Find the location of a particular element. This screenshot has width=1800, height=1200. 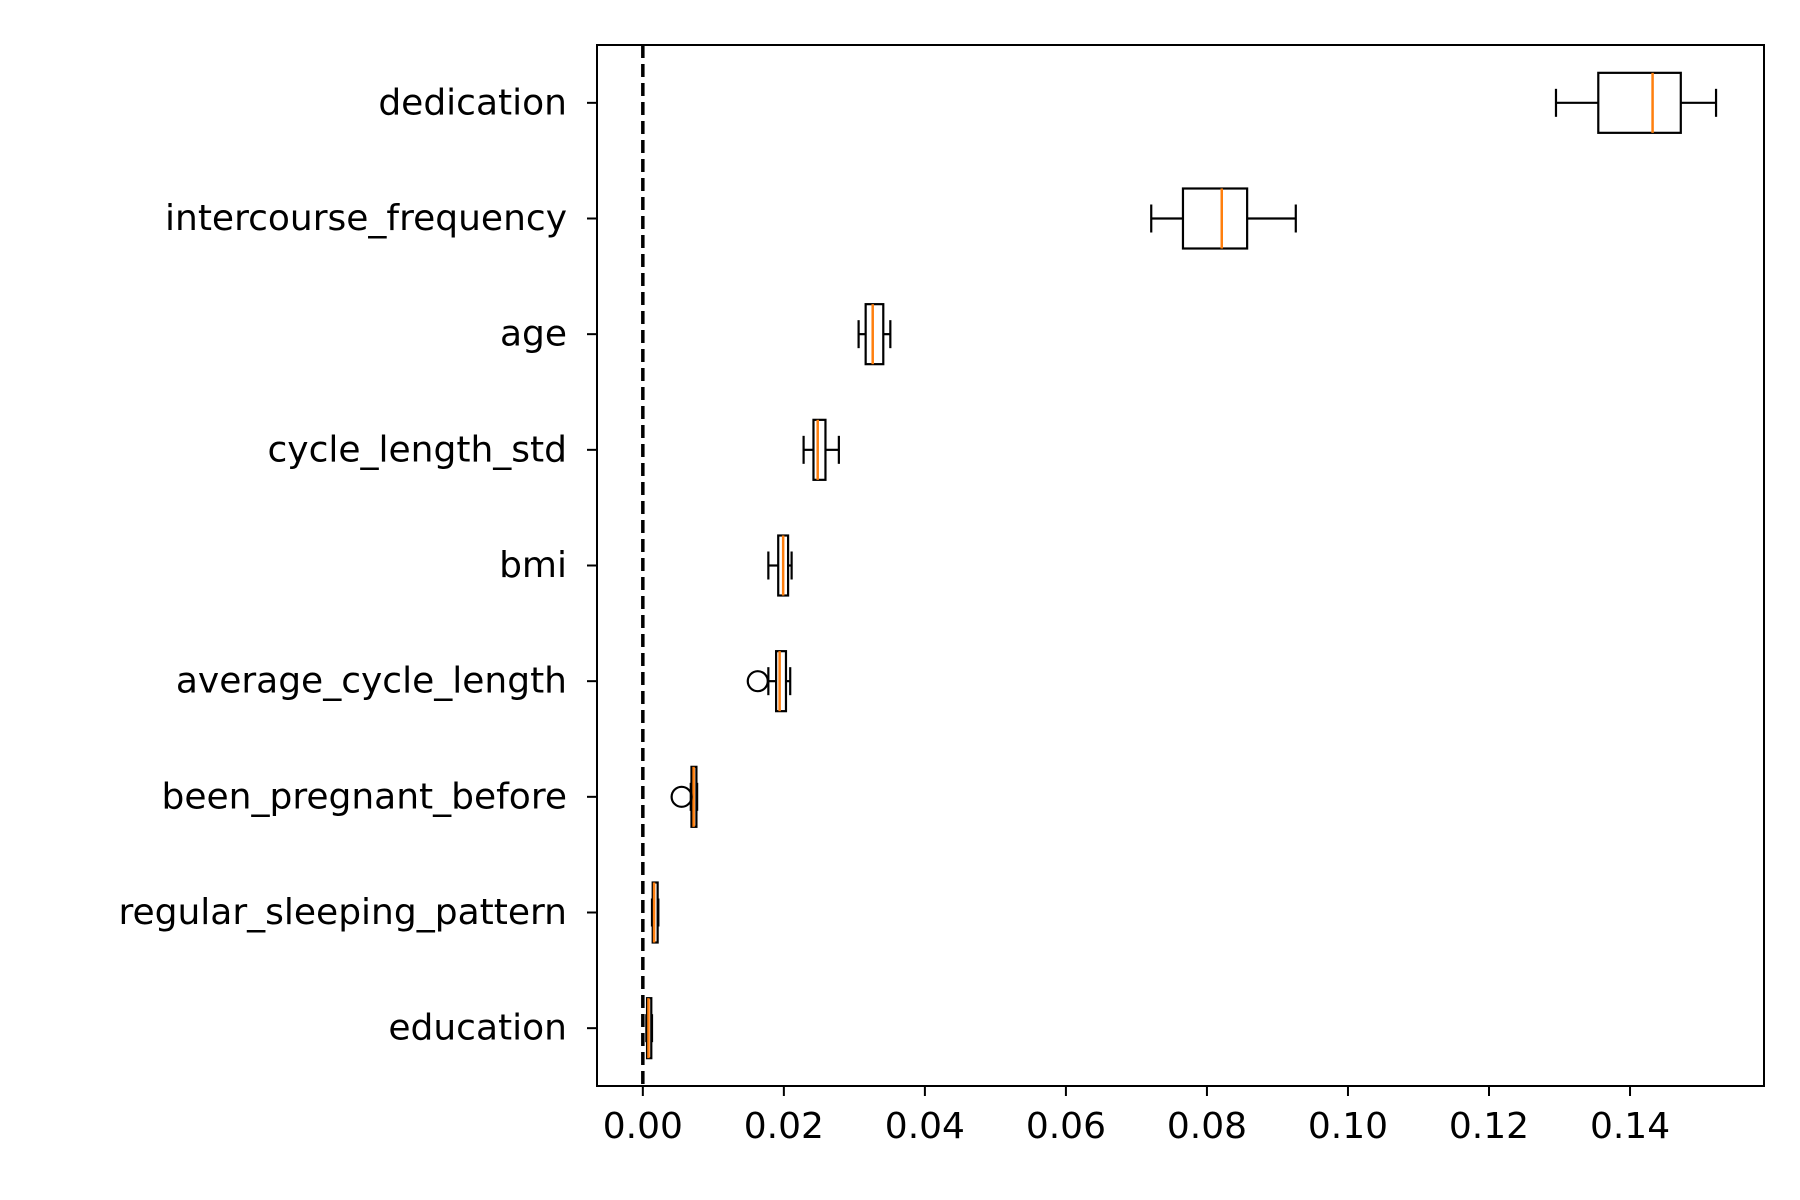

y-tick-label: average_cycle_length is located at coordinates (371, 681).